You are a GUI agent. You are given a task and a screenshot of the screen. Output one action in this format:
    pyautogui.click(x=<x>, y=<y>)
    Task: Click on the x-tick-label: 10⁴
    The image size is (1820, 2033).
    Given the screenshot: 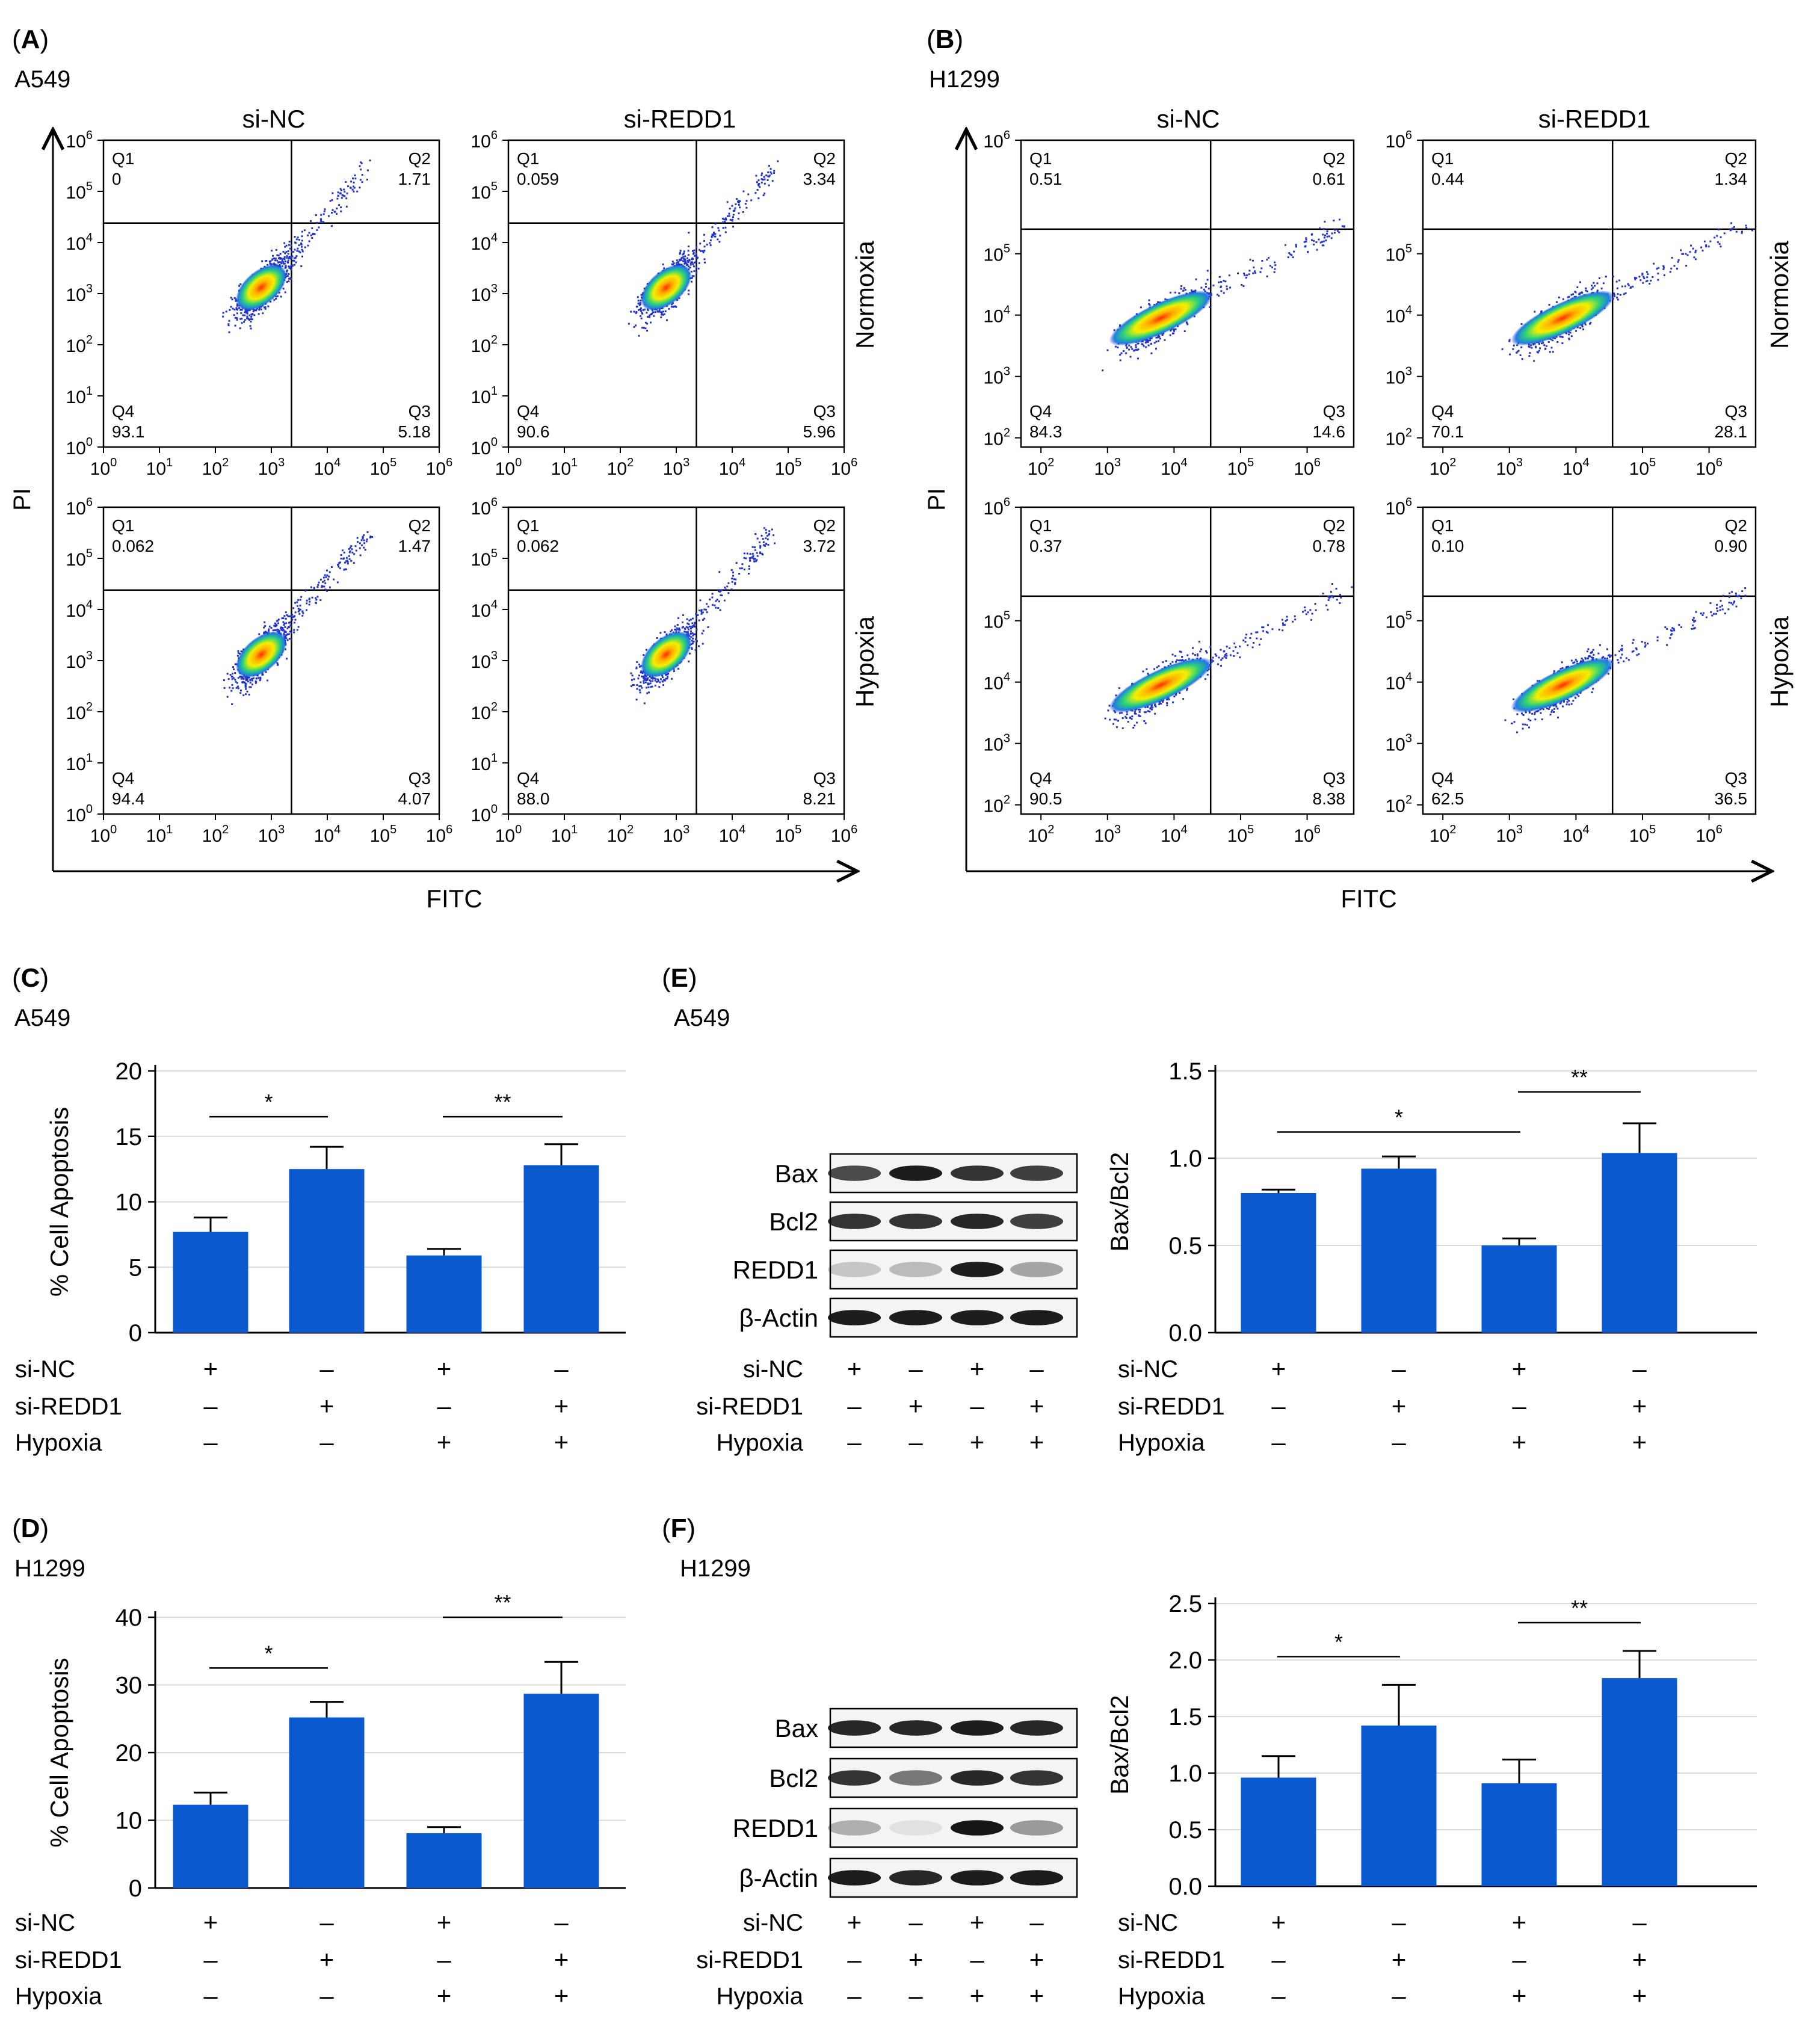 What is the action you would take?
    pyautogui.click(x=733, y=467)
    